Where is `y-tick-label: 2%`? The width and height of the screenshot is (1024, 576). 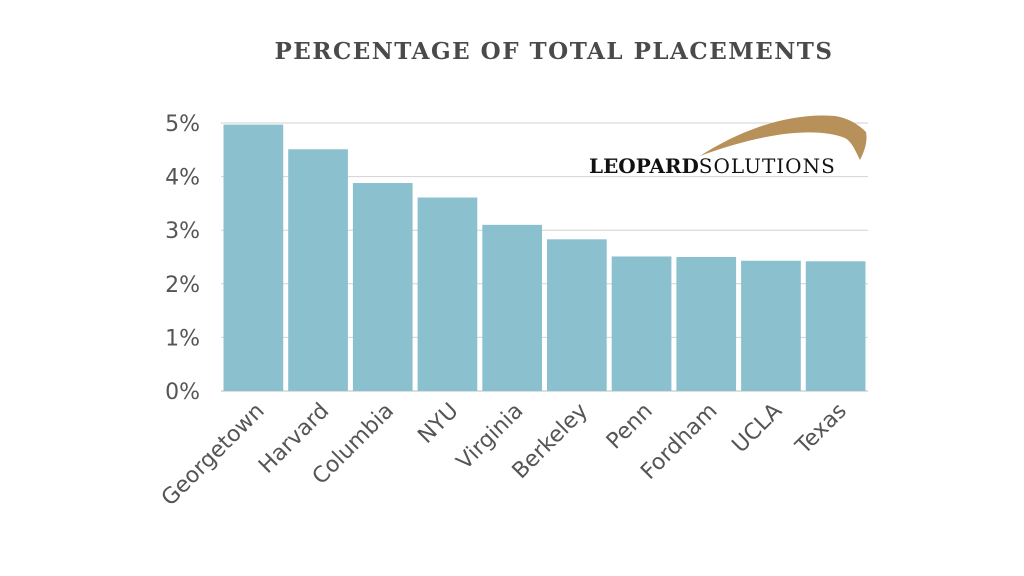
y-tick-label: 2% is located at coordinates (182, 285).